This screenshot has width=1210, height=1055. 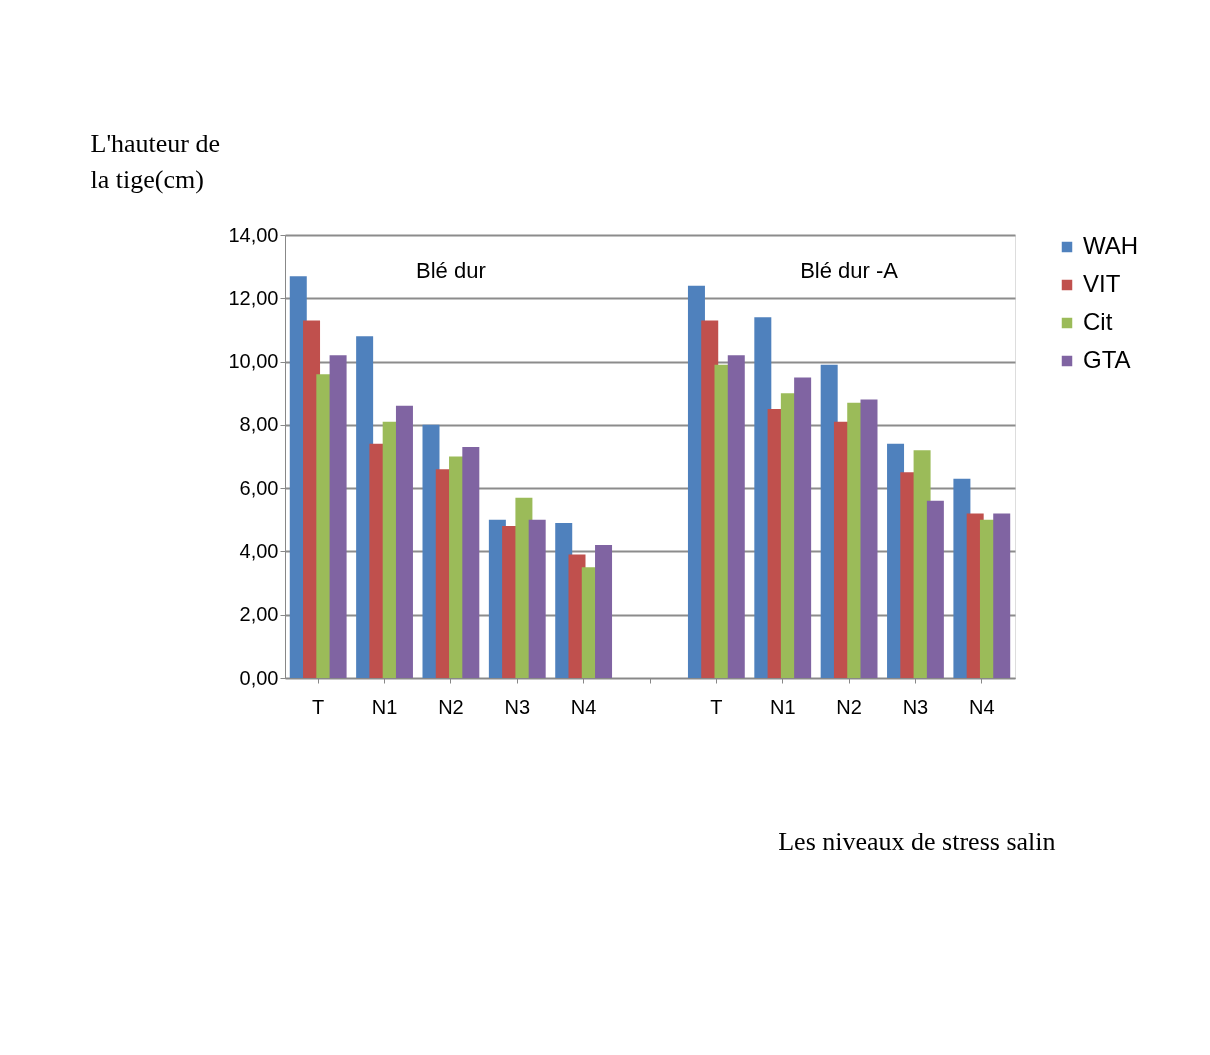 What do you see at coordinates (253, 234) in the screenshot?
I see `y-tick-label: 14,00` at bounding box center [253, 234].